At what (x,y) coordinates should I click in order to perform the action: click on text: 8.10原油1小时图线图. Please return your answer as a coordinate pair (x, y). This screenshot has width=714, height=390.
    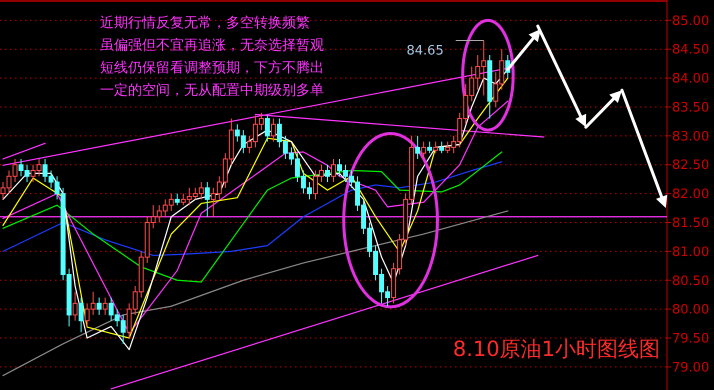
    Looking at the image, I should click on (556, 349).